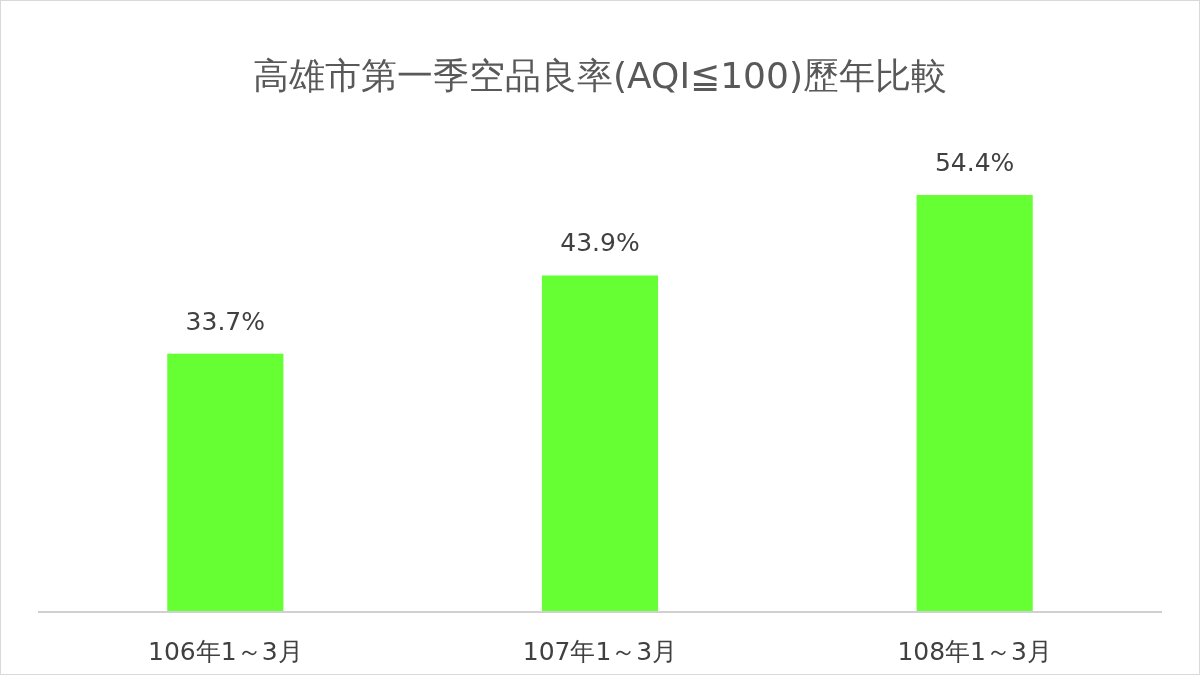  I want to click on data-label: 33.7%, so click(225, 321).